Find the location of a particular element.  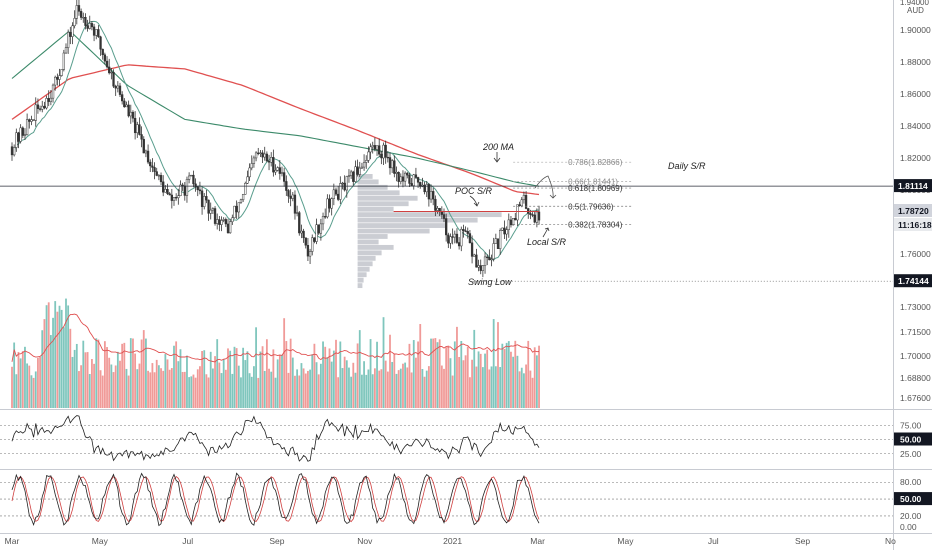

price-tick-label: 1.68800 is located at coordinates (915, 378).